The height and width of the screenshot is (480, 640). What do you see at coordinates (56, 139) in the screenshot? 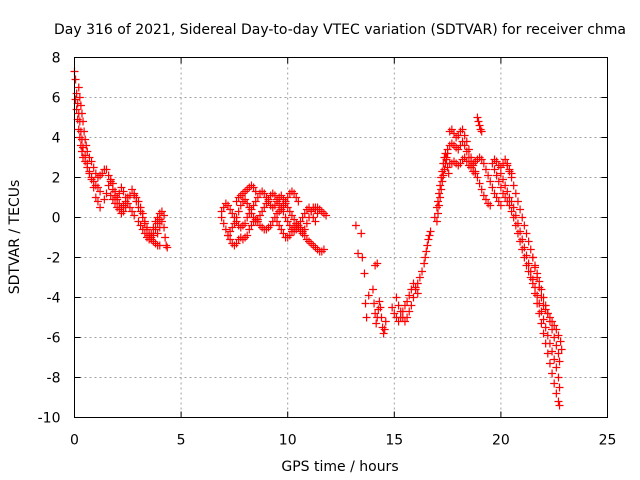
I see `y-tick-label: 4` at bounding box center [56, 139].